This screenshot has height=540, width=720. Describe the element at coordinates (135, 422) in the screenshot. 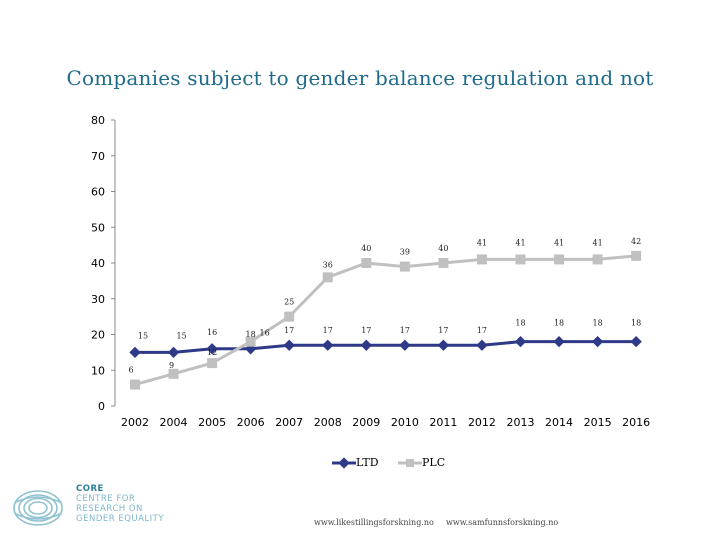

I see `x-tick-label: 2002` at that location.